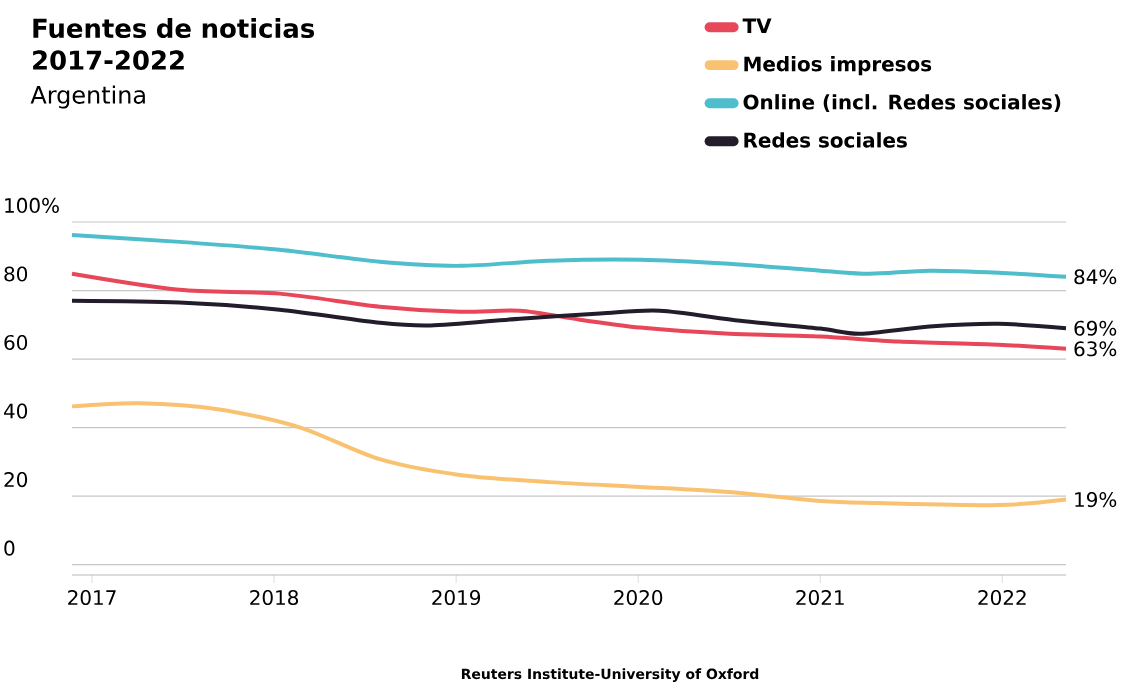  I want to click on legend-label: Medios impresos, so click(838, 66).